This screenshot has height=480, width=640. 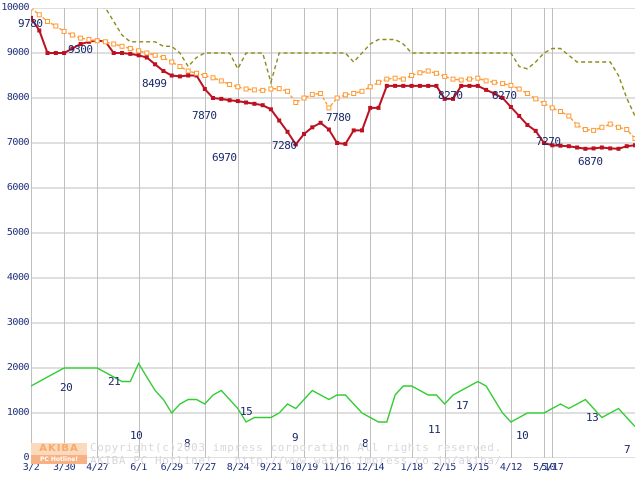 What do you see at coordinates (138, 467) in the screenshot?
I see `x-tick-label: 6/1` at bounding box center [138, 467].